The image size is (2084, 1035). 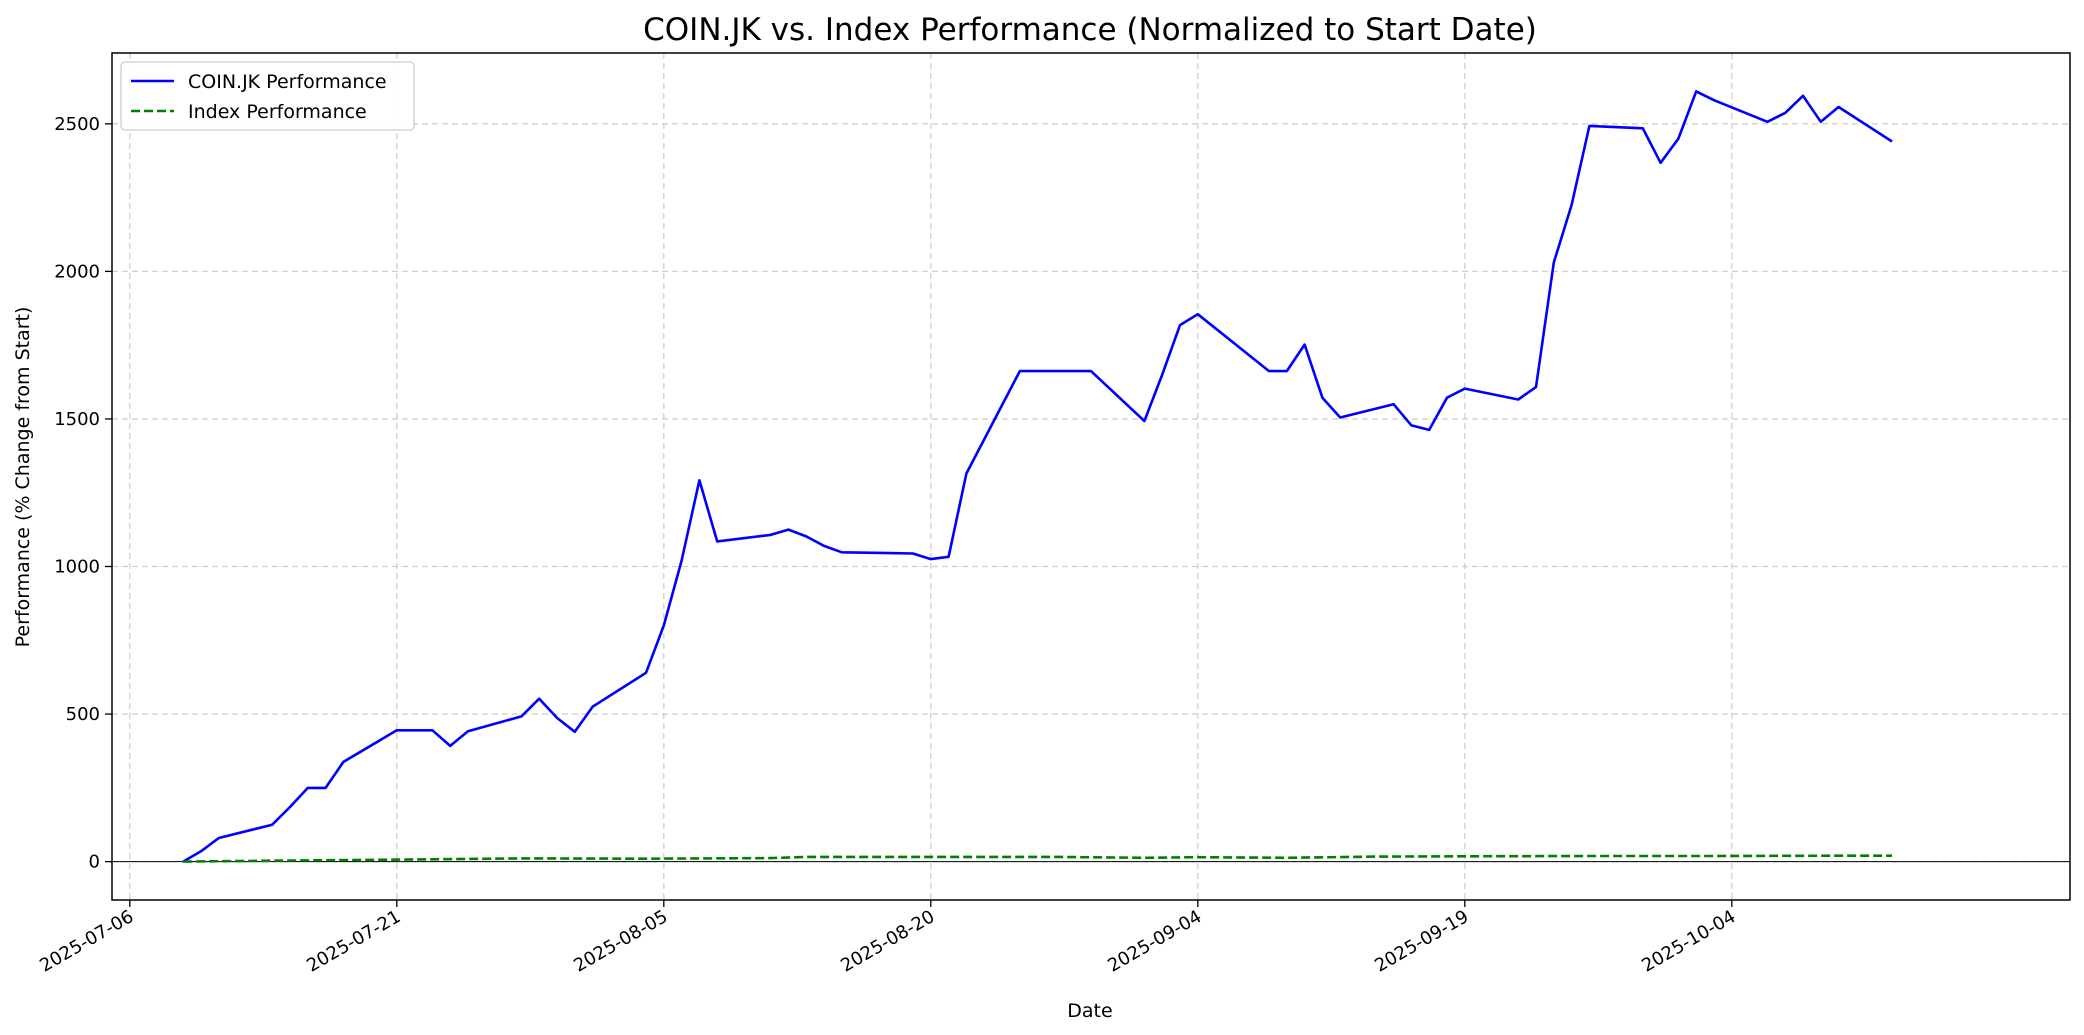 I want to click on y-tick-label: 2500, so click(x=77, y=124).